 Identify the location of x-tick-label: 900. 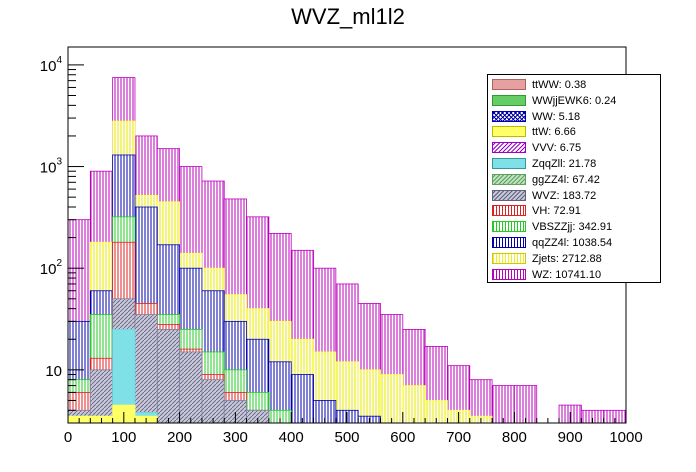
(570, 437).